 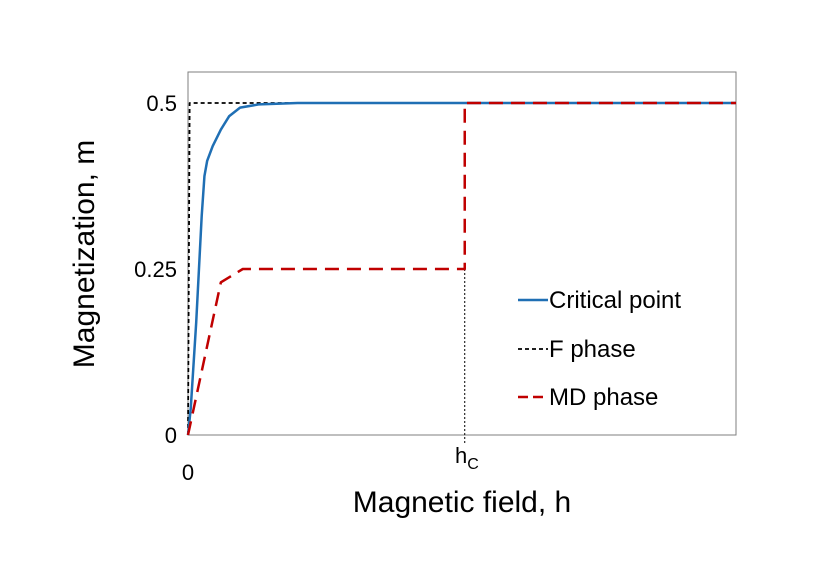 What do you see at coordinates (188, 472) in the screenshot?
I see `x-tick-label: 0` at bounding box center [188, 472].